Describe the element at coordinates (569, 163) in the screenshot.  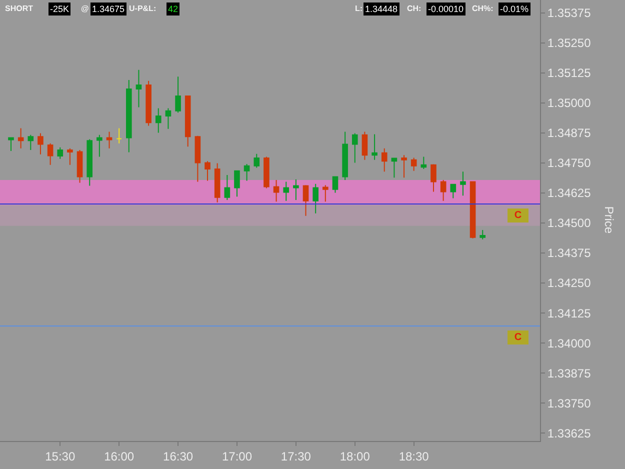
I see `y-tick-label: 1.34750` at that location.